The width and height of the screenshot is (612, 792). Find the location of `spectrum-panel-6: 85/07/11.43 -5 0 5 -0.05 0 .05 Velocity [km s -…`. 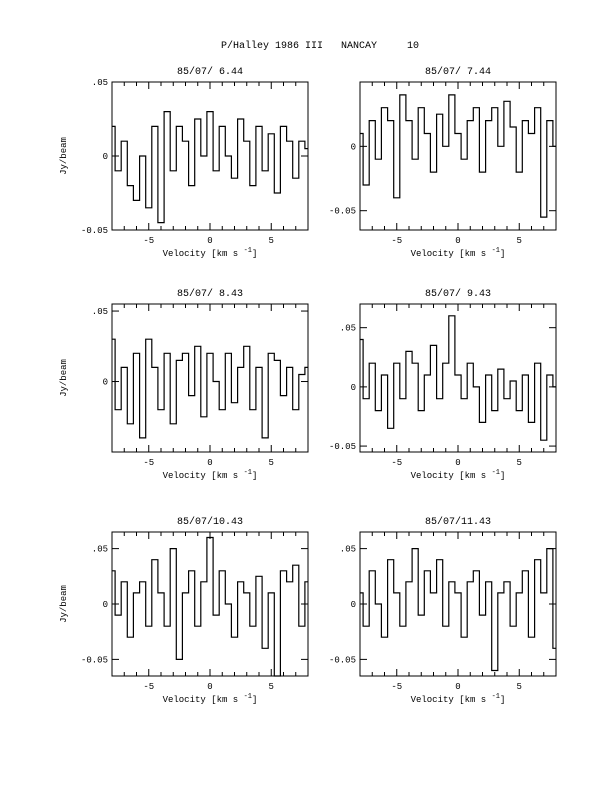

spectrum-panel-6: 85/07/11.43 -5 0 5 -0.05 0 .05 Velocity [km s -… is located at coordinates (443, 610).